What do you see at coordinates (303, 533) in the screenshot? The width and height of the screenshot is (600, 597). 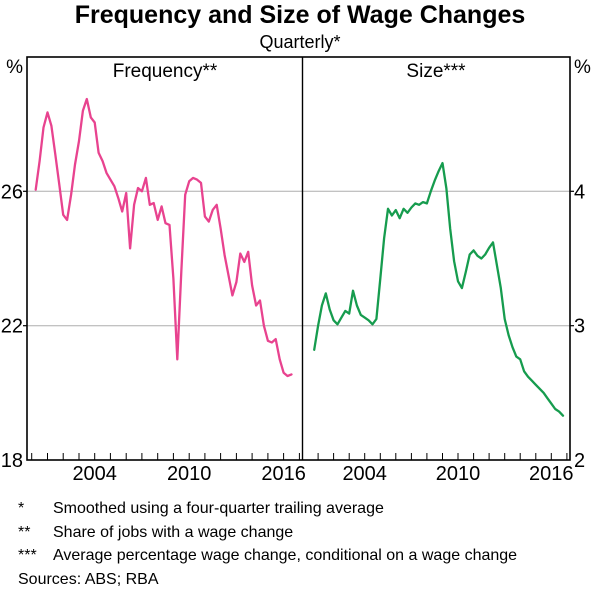 I see `footnote: ** Share of jobs with a wage change` at bounding box center [303, 533].